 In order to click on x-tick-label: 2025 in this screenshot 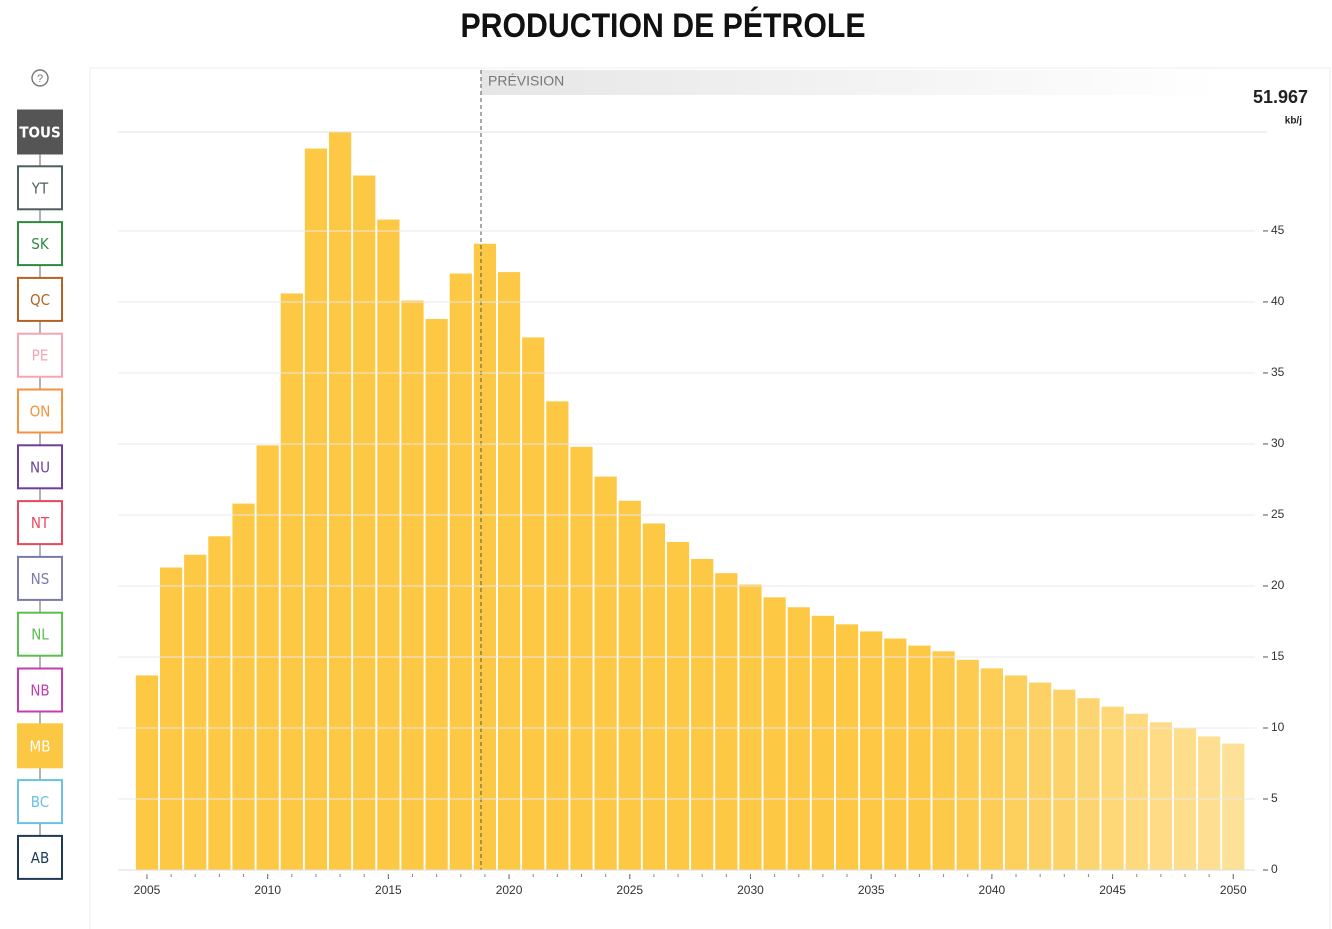, I will do `click(629, 890)`.